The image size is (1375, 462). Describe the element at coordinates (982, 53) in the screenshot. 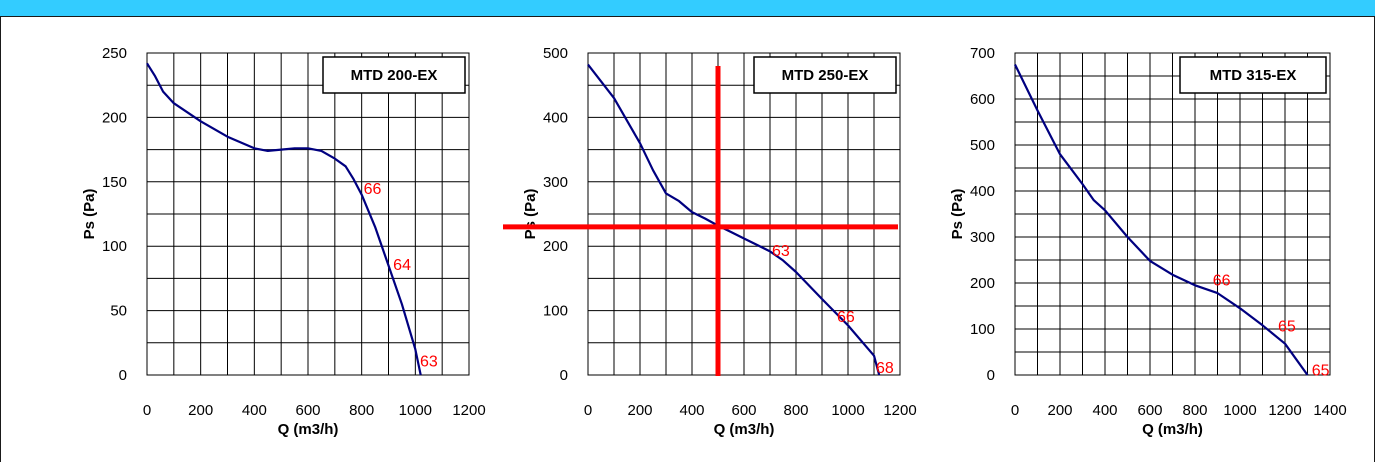

I see `y-tick-label: 700` at that location.